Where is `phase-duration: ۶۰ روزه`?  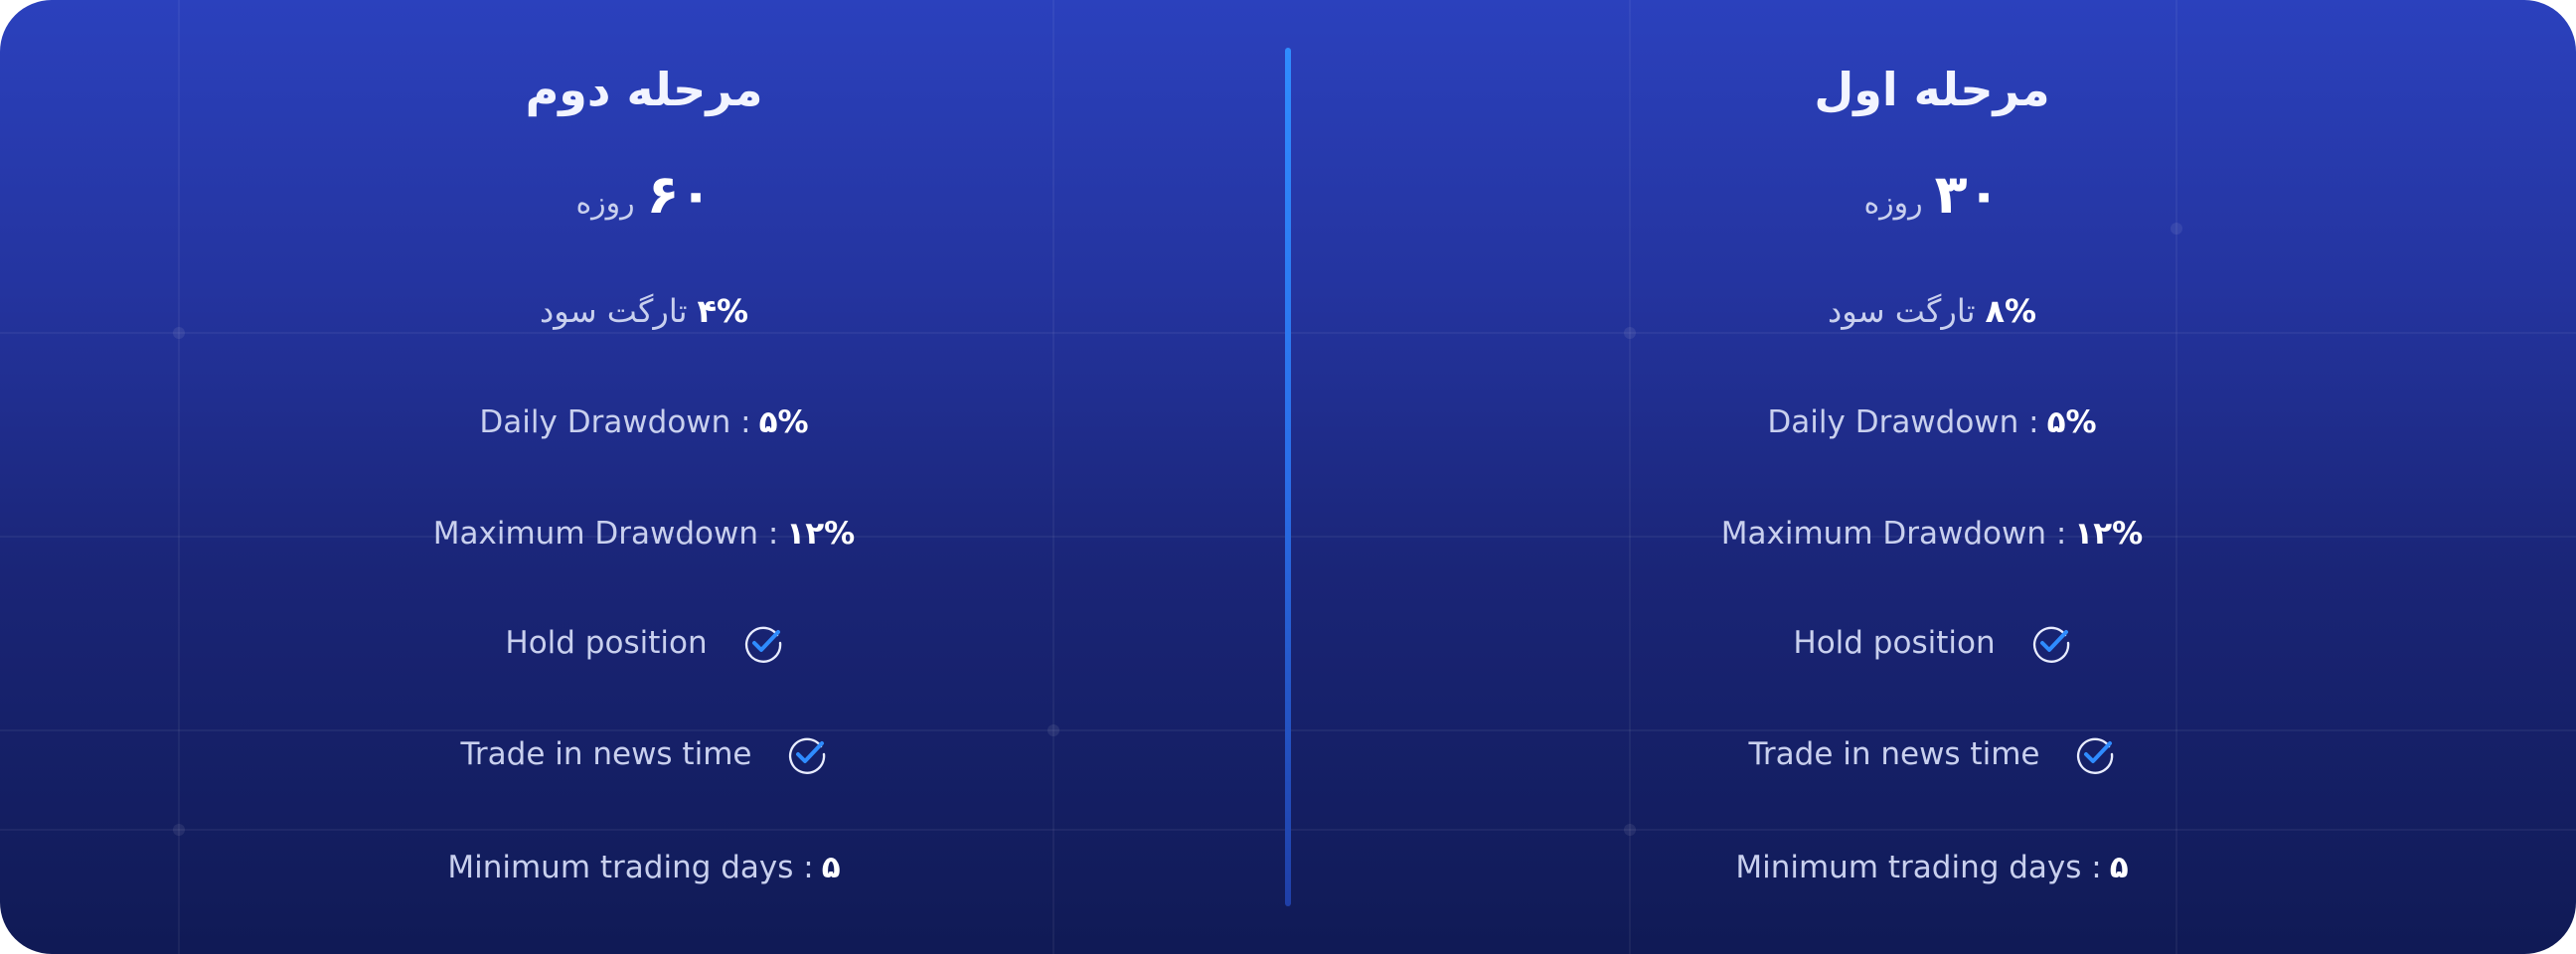
phase-duration: ۶۰ روزه is located at coordinates (644, 200).